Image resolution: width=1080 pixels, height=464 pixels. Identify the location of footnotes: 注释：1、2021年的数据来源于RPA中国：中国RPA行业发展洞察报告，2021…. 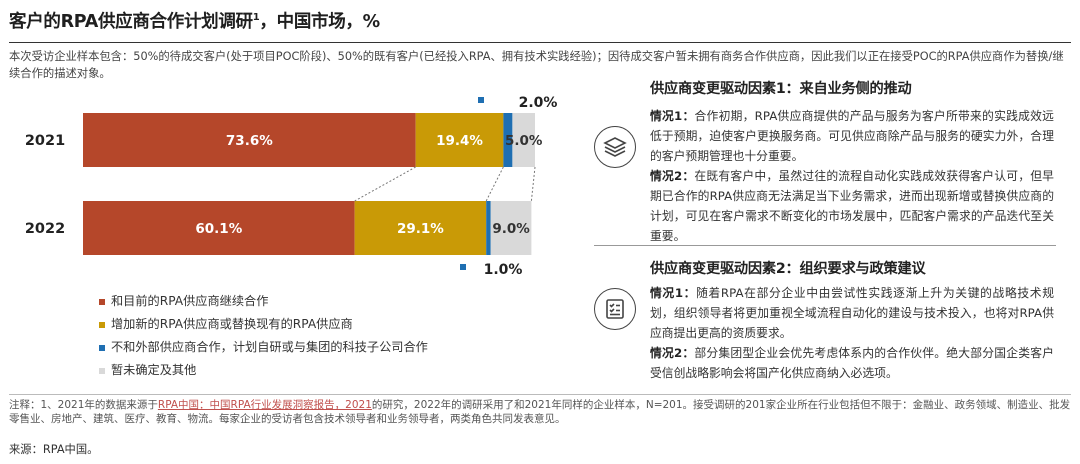
(540, 412).